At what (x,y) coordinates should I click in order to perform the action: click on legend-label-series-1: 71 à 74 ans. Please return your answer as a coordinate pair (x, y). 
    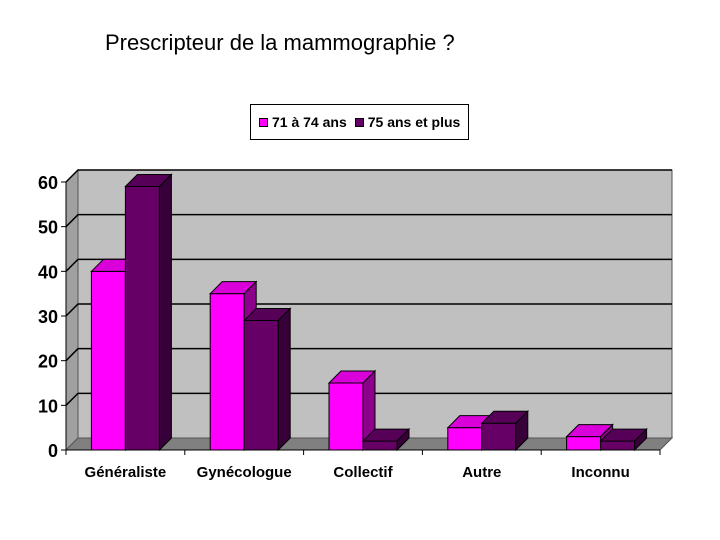
    Looking at the image, I should click on (309, 122).